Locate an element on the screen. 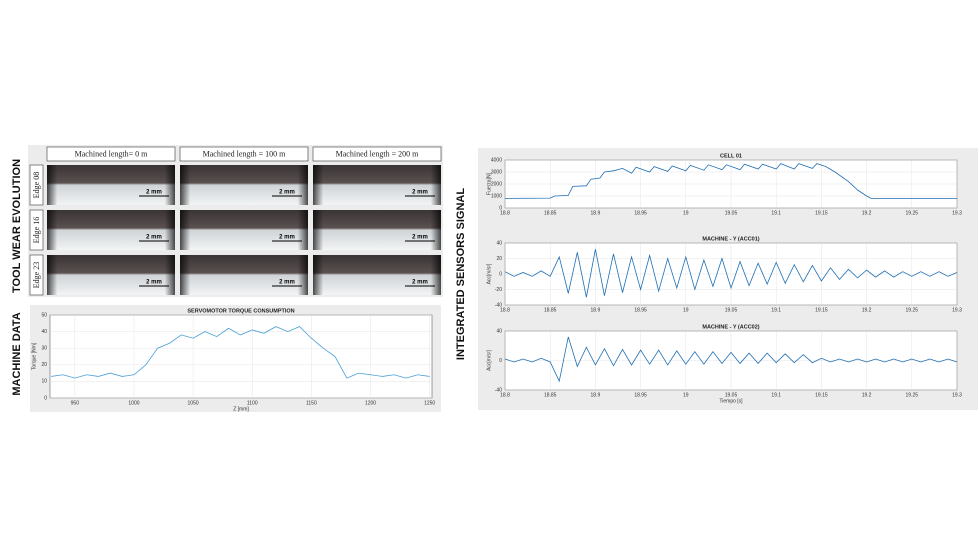  column-header: Machined length= 0 m is located at coordinates (111, 153).